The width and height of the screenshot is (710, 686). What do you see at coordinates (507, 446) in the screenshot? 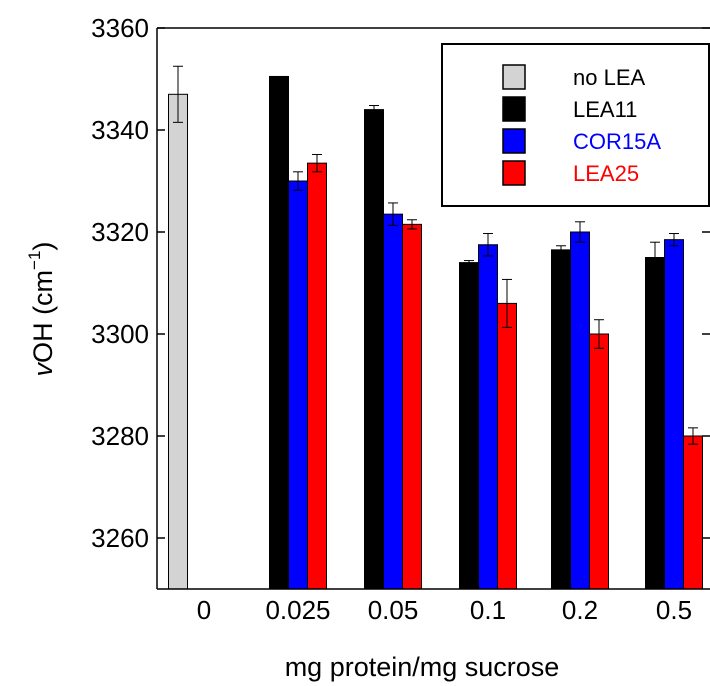
I see `bar-lea25-0.1` at bounding box center [507, 446].